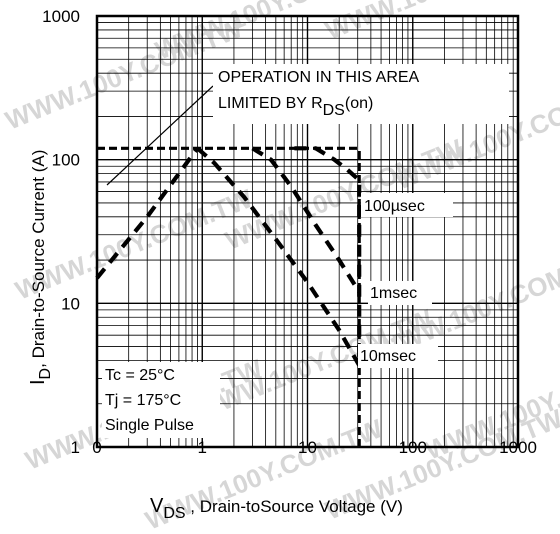  I want to click on series-label-10msec: 10msec, so click(388, 356).